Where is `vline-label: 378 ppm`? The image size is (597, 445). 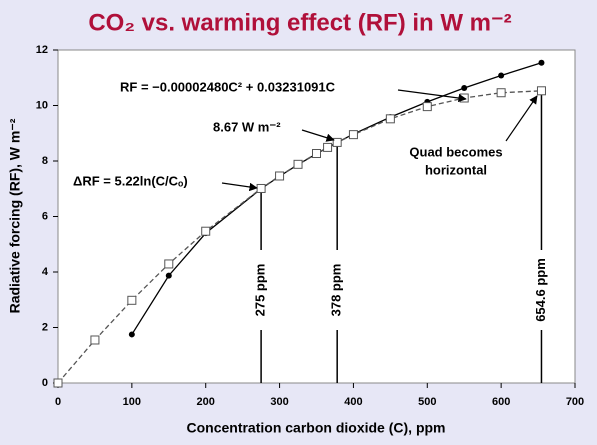
vline-label: 378 ppm is located at coordinates (336, 290).